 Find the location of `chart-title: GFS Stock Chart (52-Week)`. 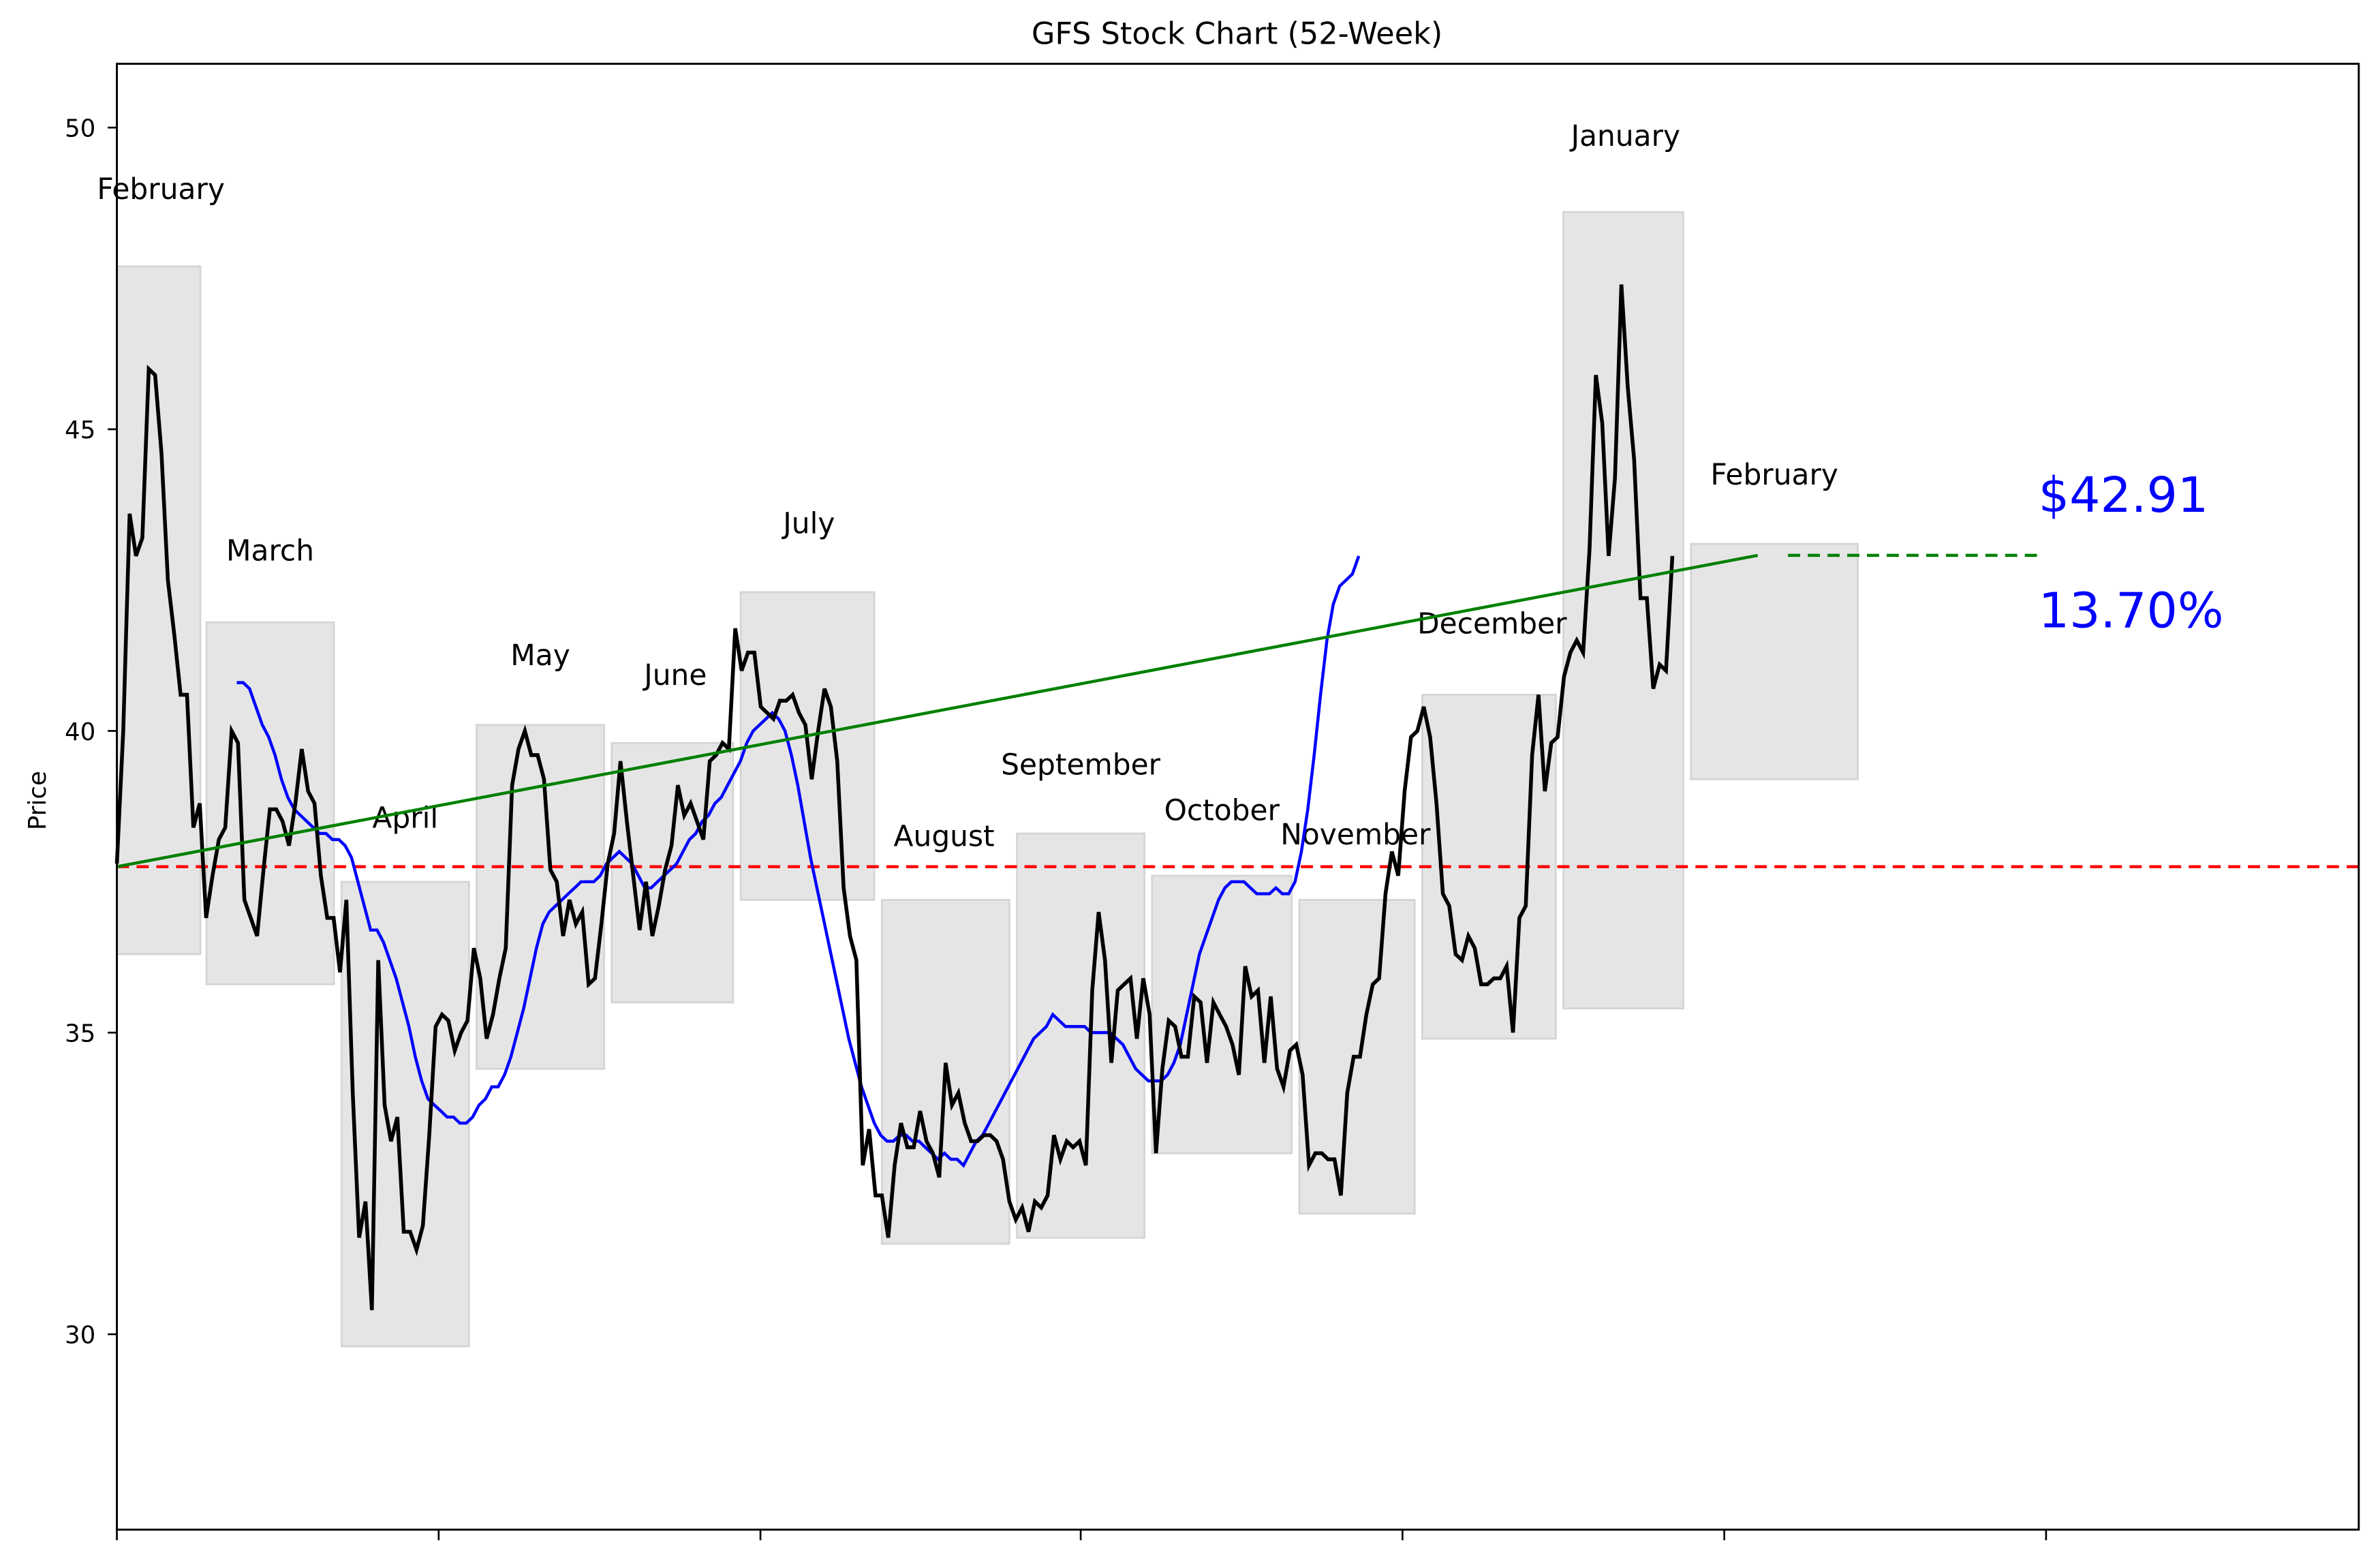

chart-title: GFS Stock Chart (52-Week) is located at coordinates (1237, 34).